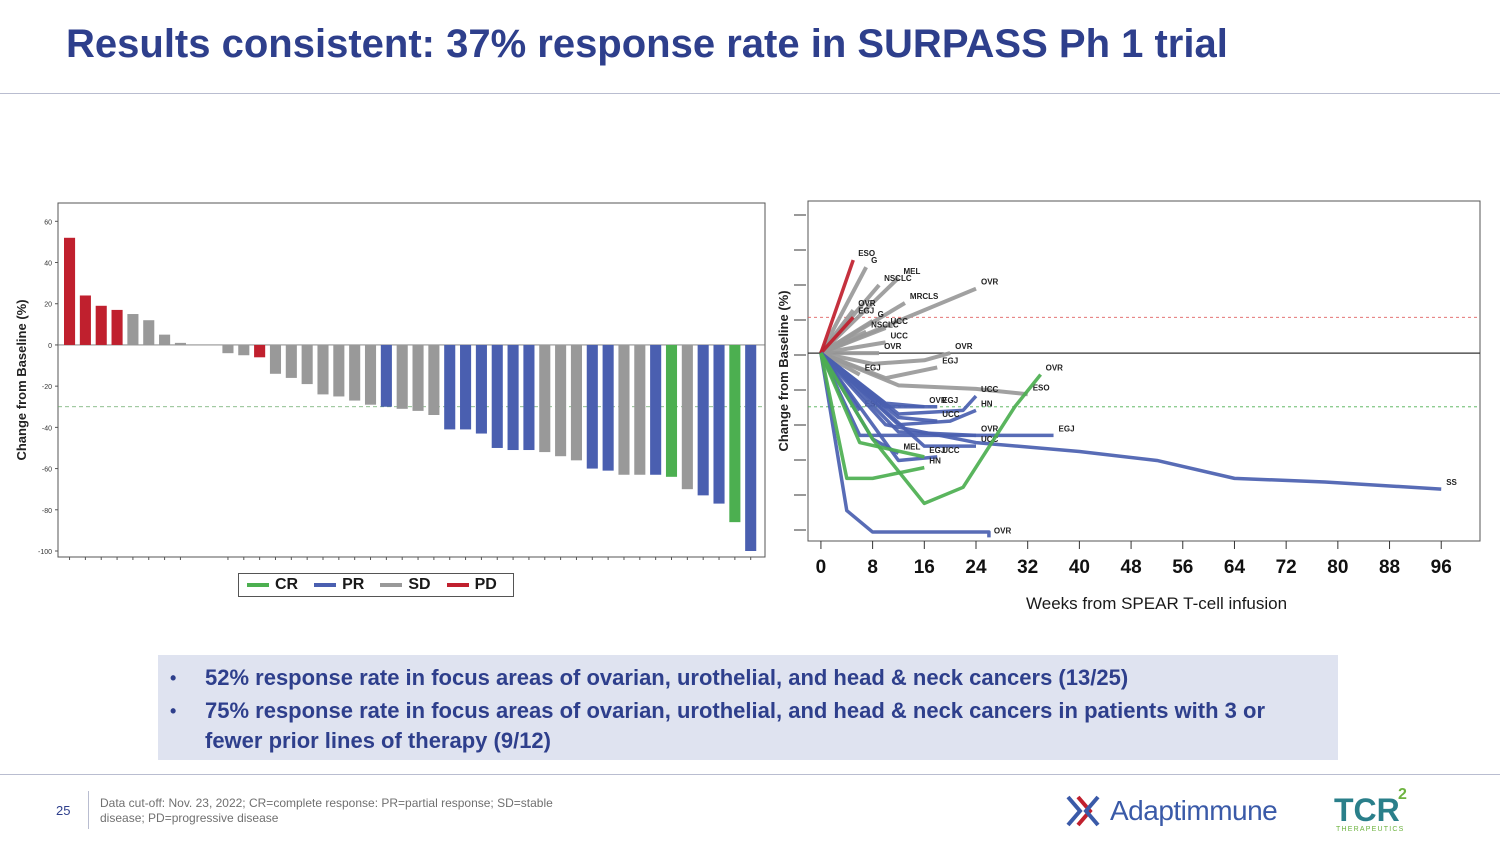 This screenshot has height=844, width=1500. Describe the element at coordinates (1083, 811) in the screenshot. I see `adaptimmune-mark-icon` at that location.